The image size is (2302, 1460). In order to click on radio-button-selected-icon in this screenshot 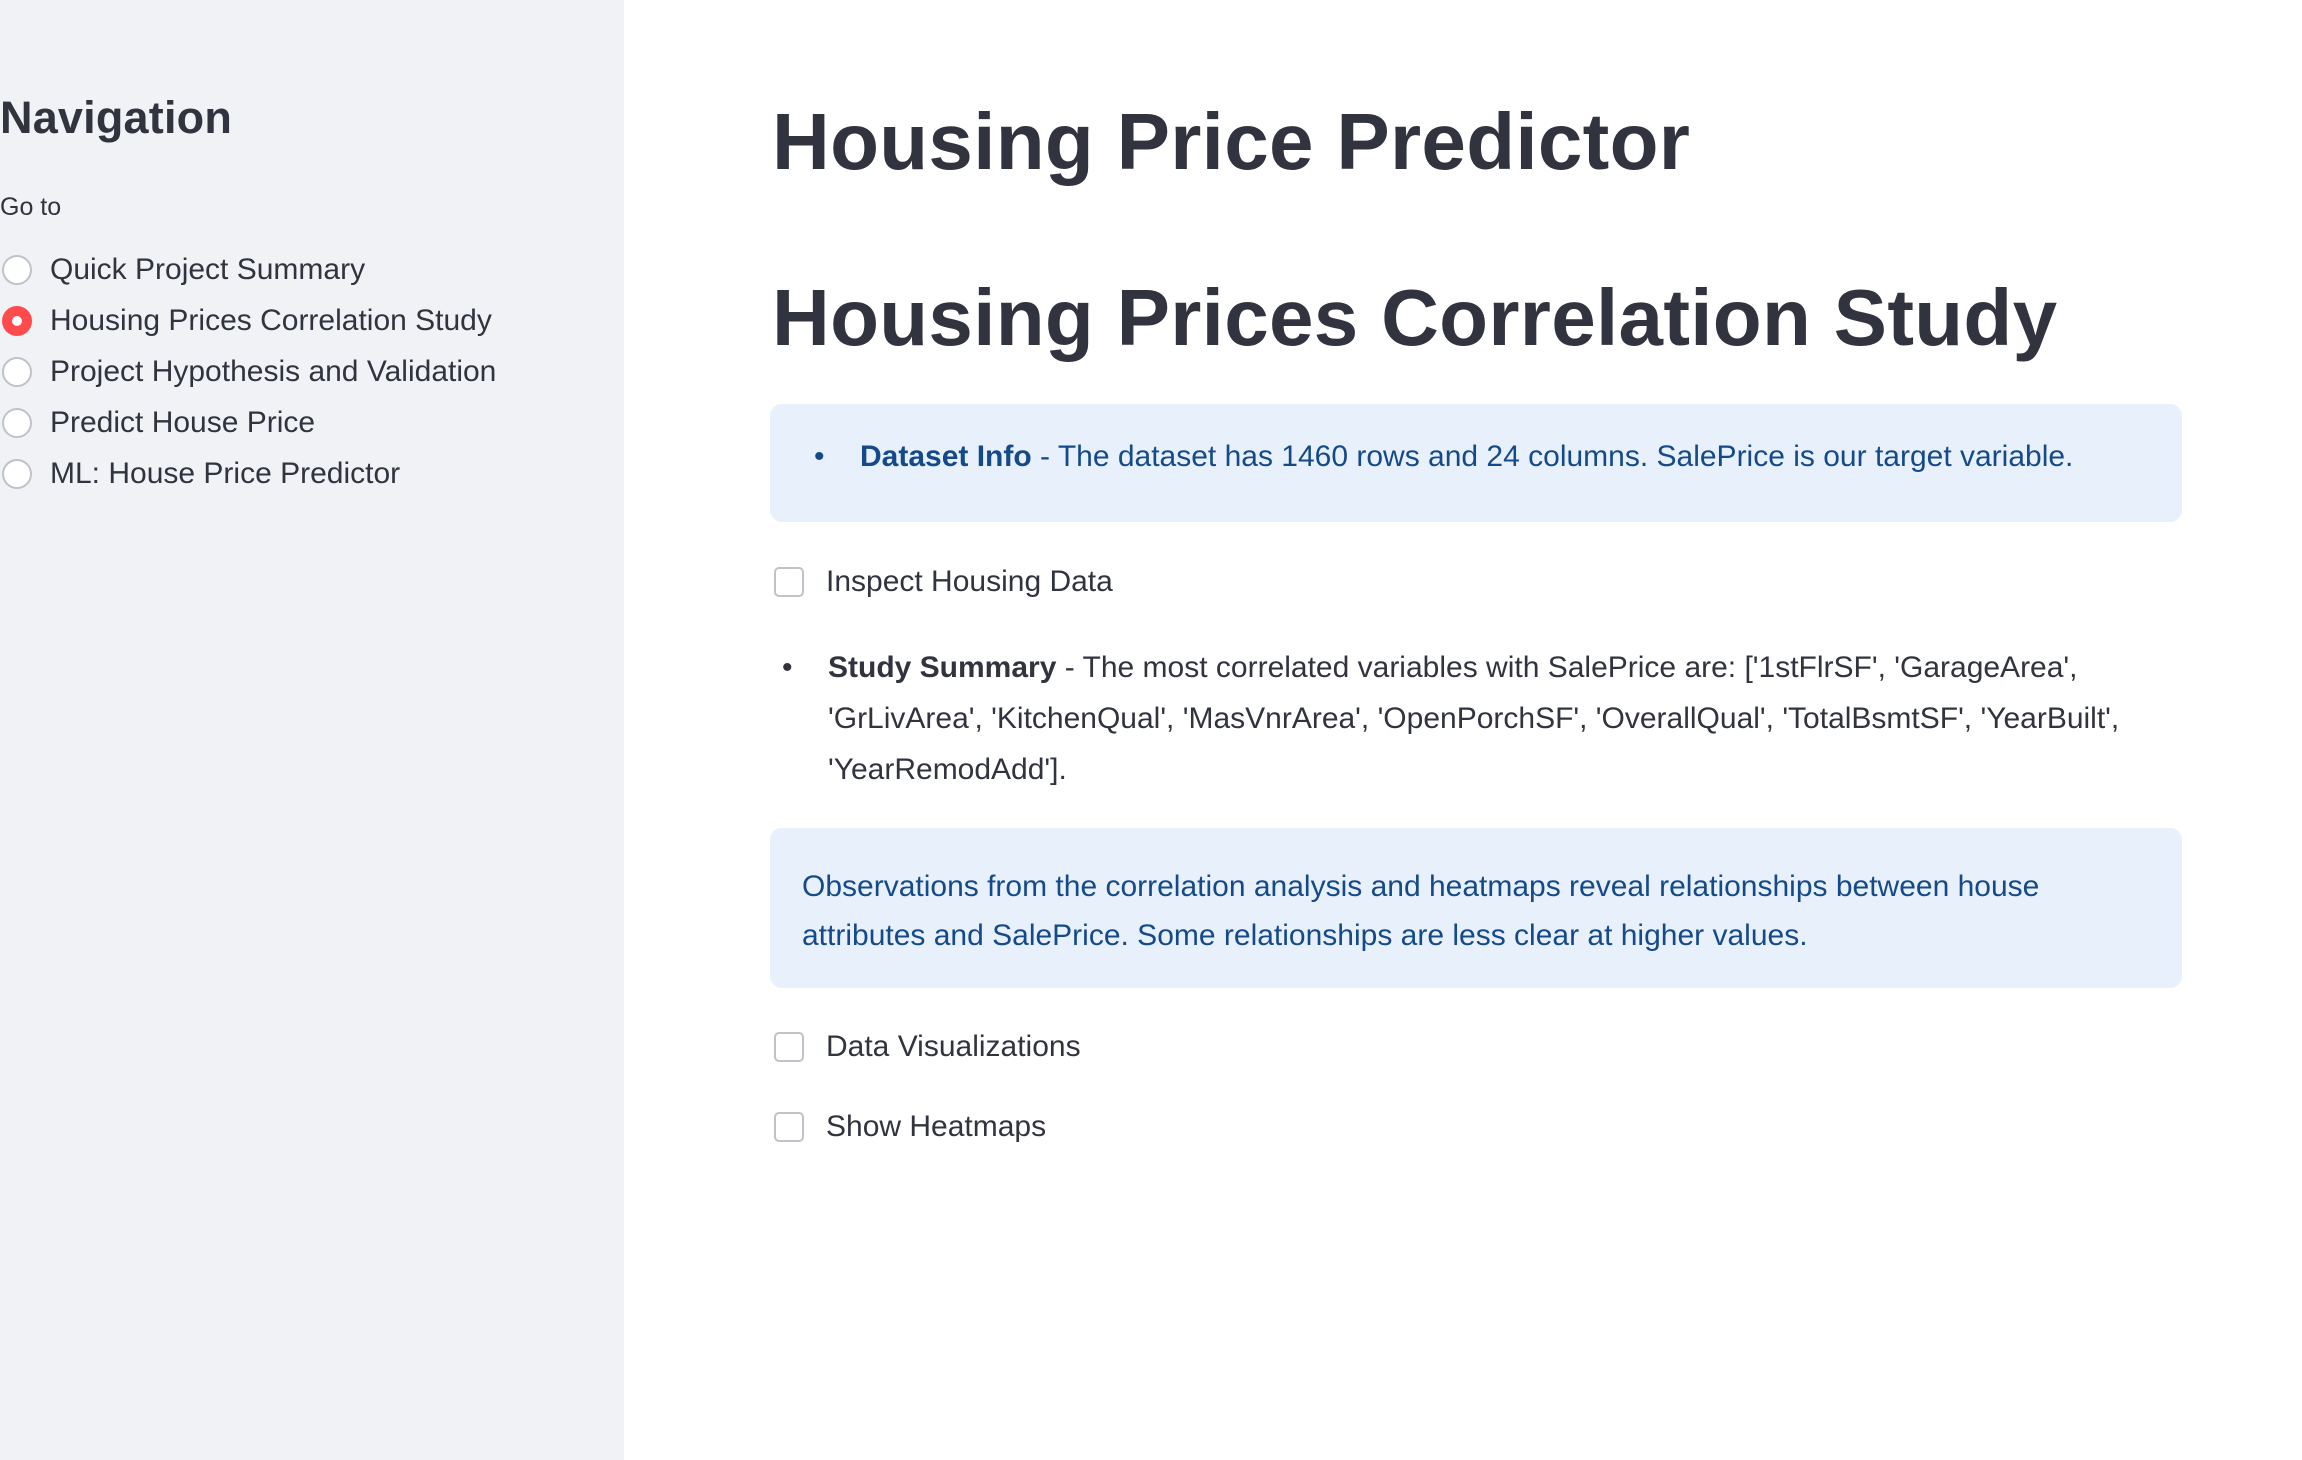, I will do `click(17, 320)`.